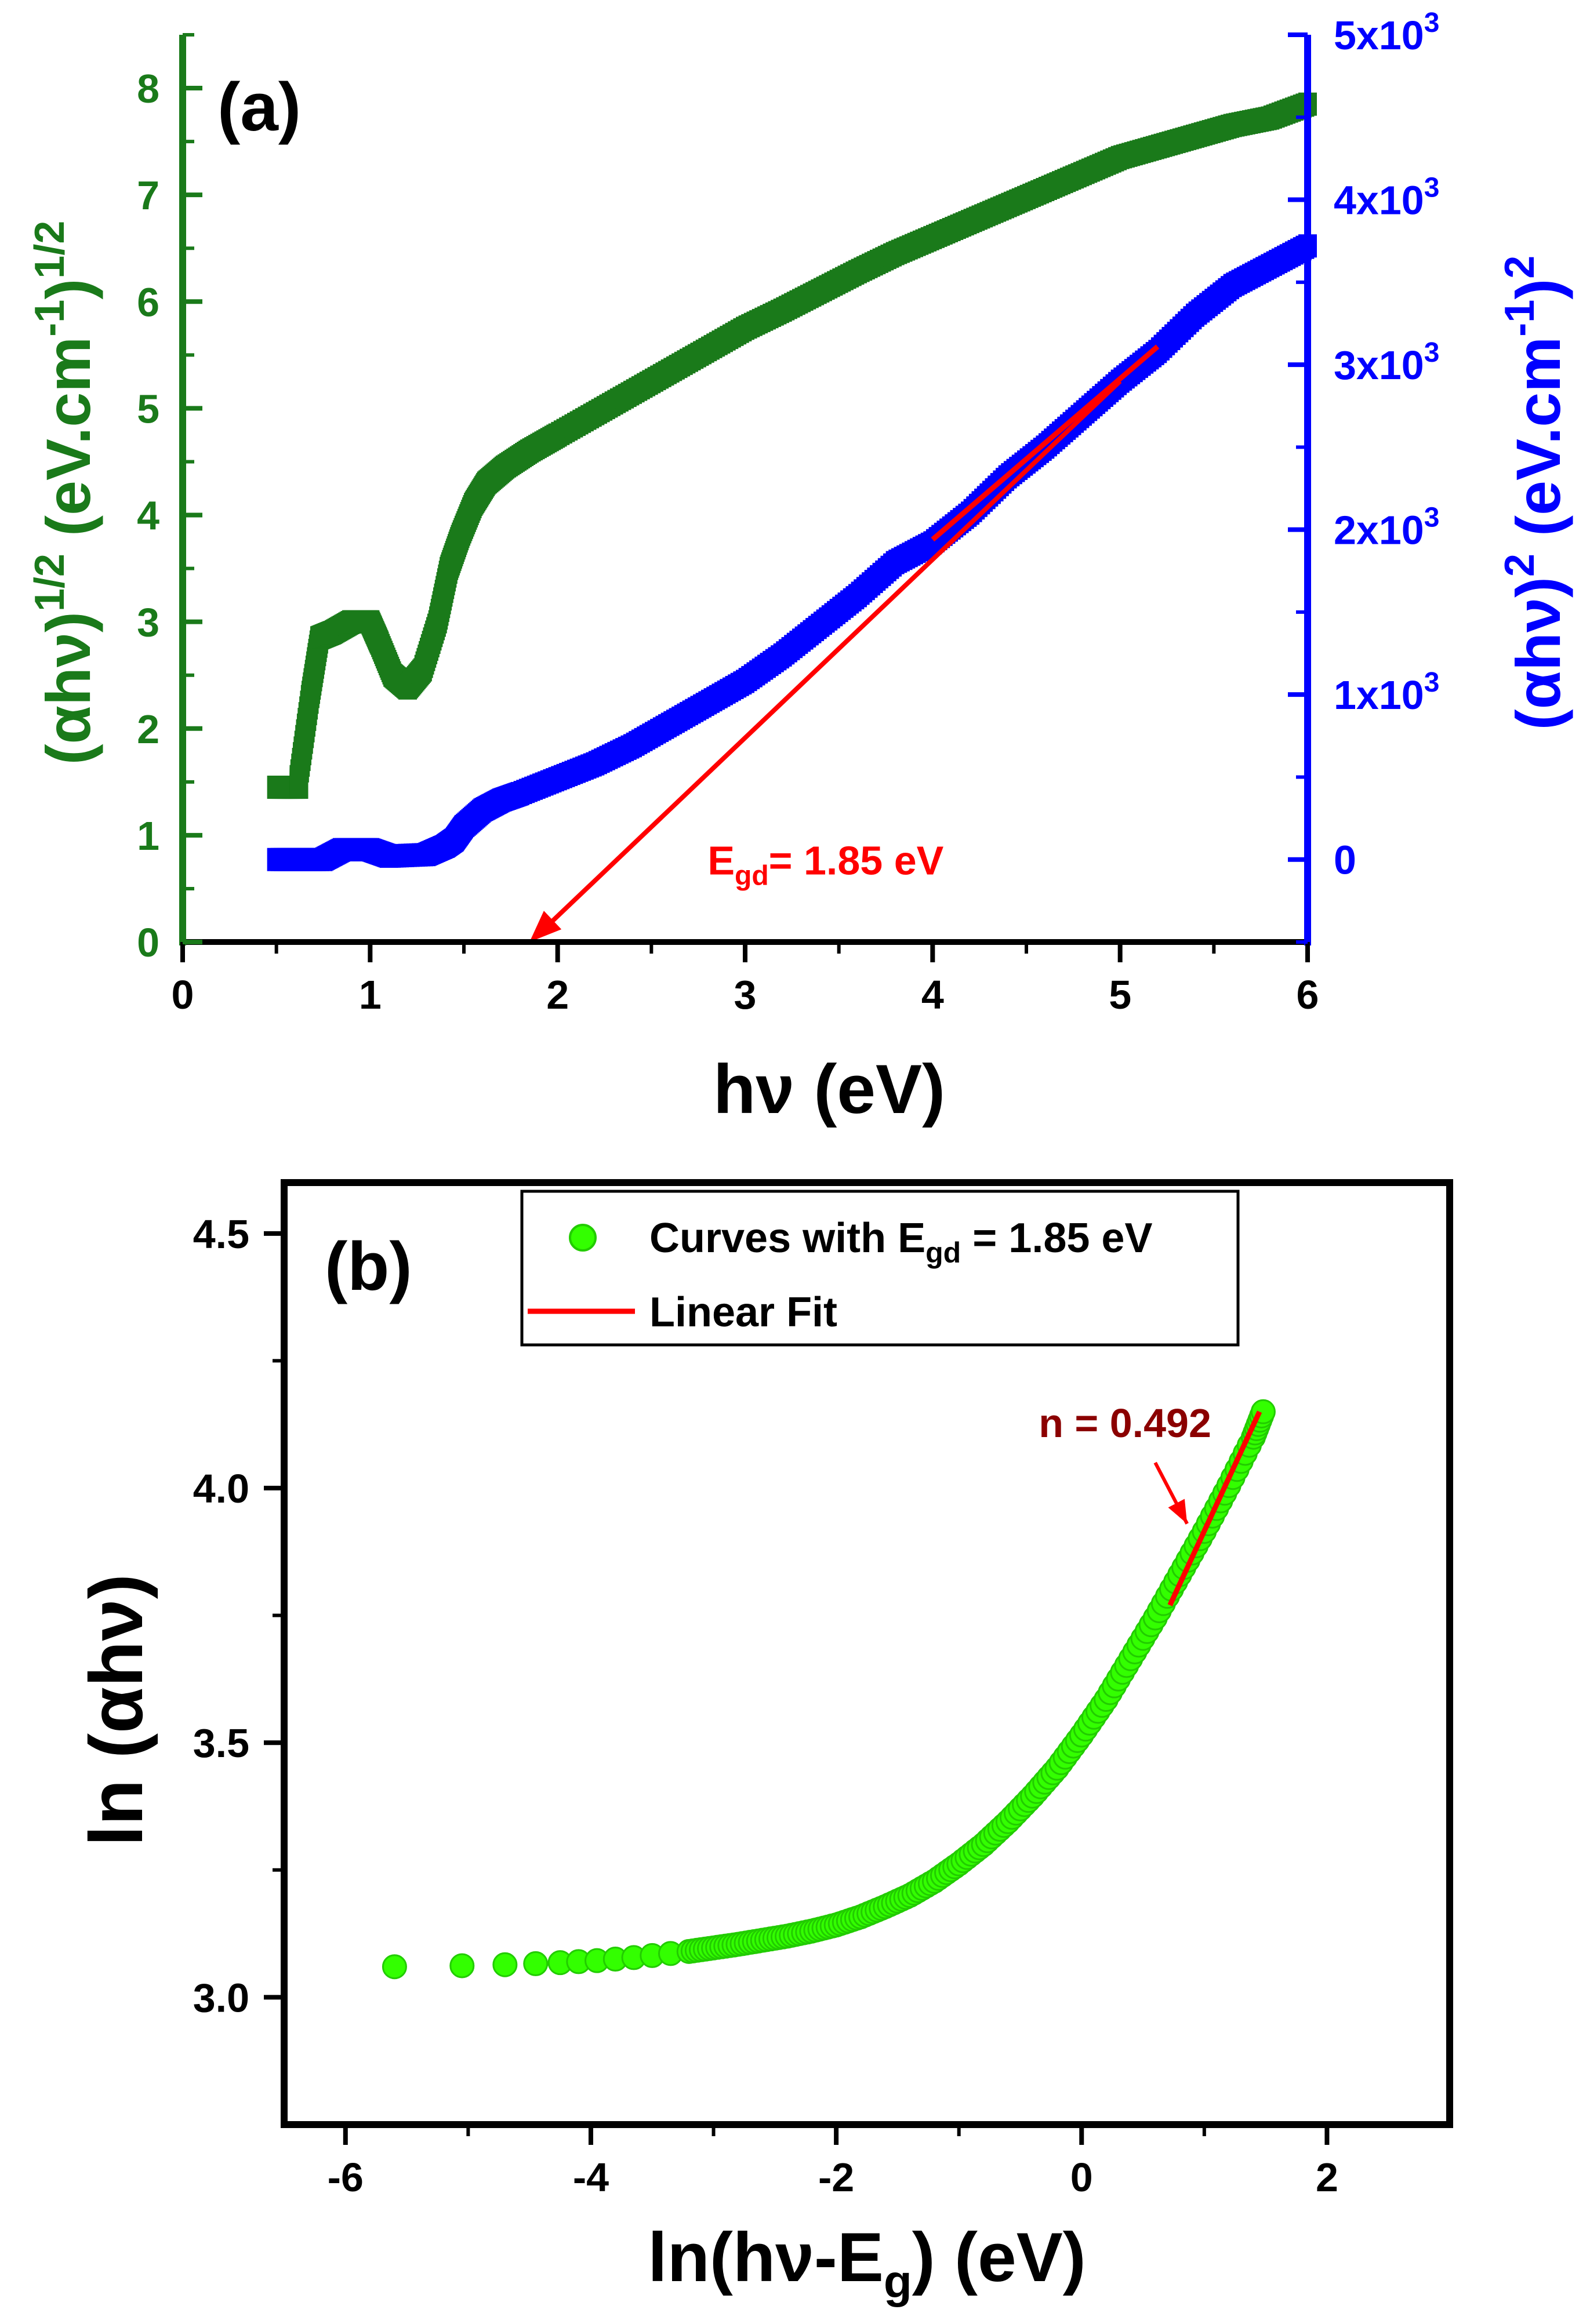 This screenshot has height=2324, width=1590. I want to click on right-y-title-exp2: -1, so click(1520, 318).